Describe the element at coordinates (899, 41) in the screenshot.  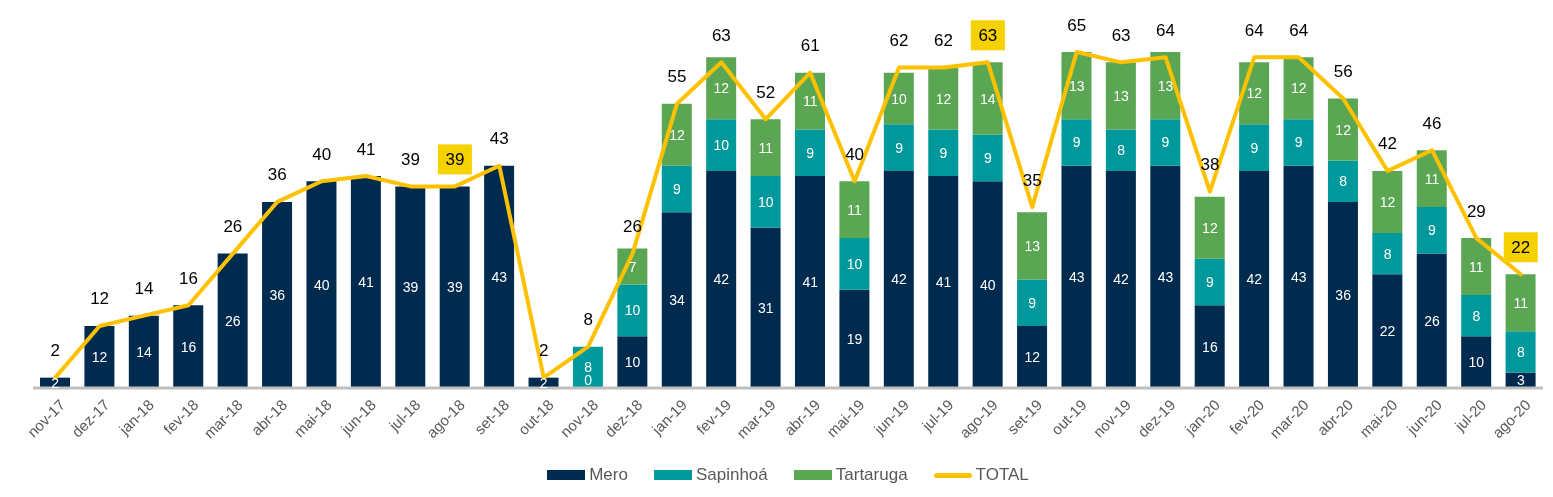
I see `data-label: 62` at that location.